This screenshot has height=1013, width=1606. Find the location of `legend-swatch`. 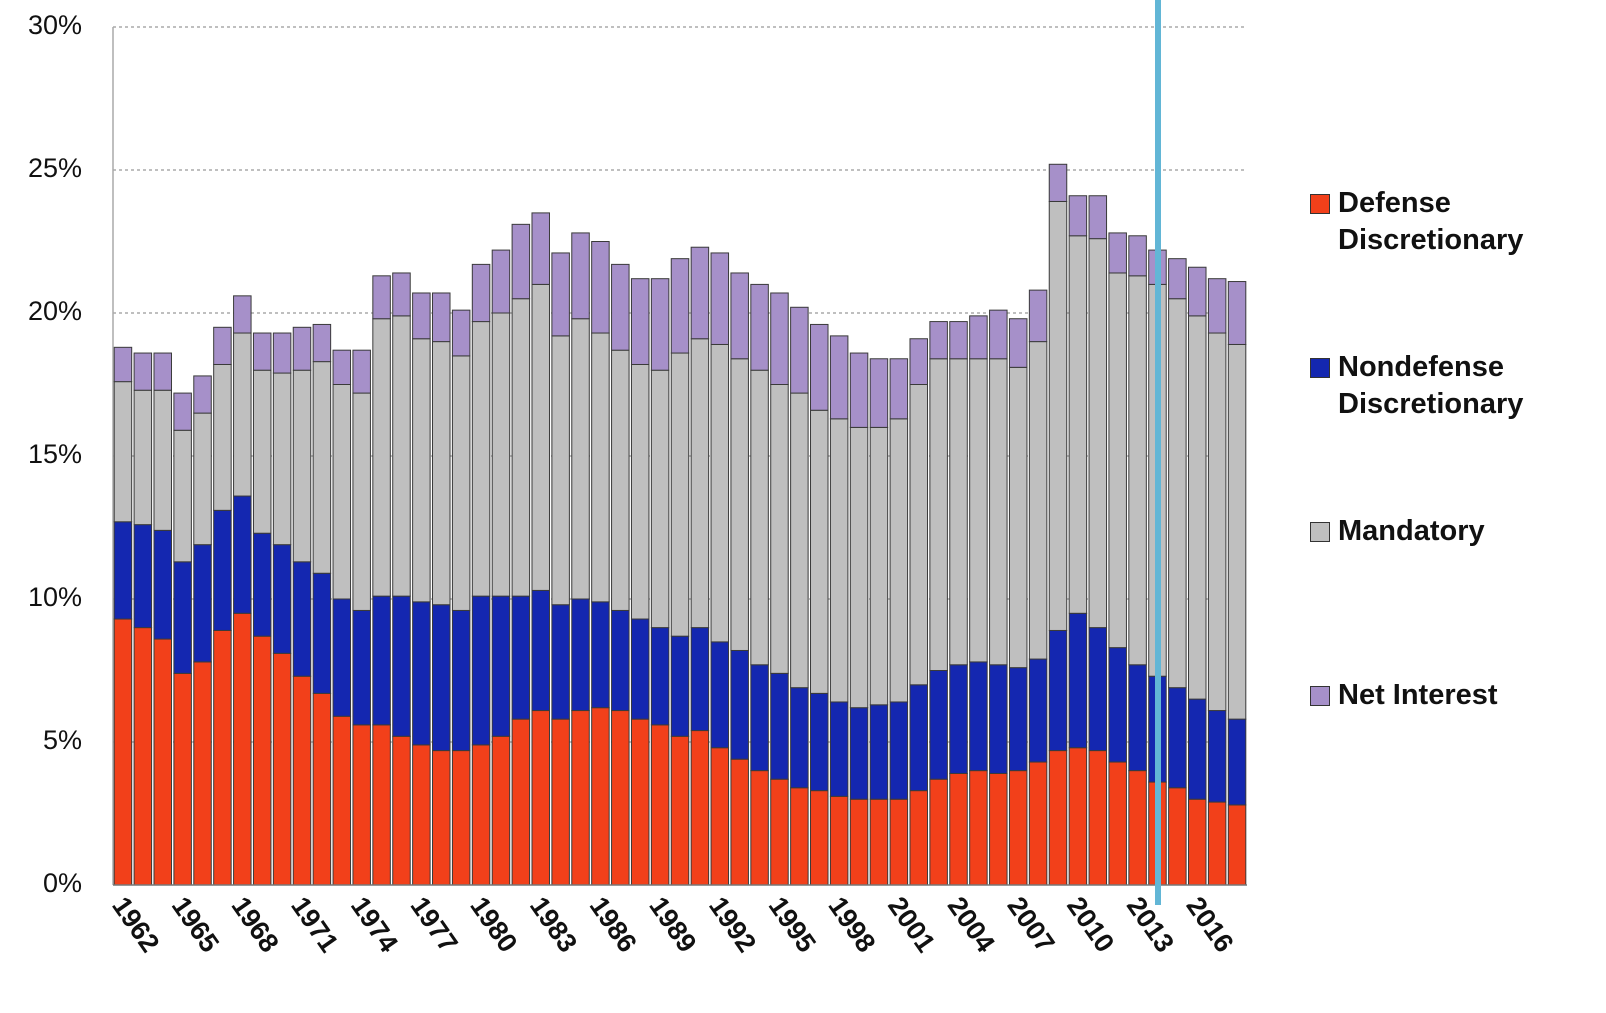

legend-swatch is located at coordinates (1320, 532).